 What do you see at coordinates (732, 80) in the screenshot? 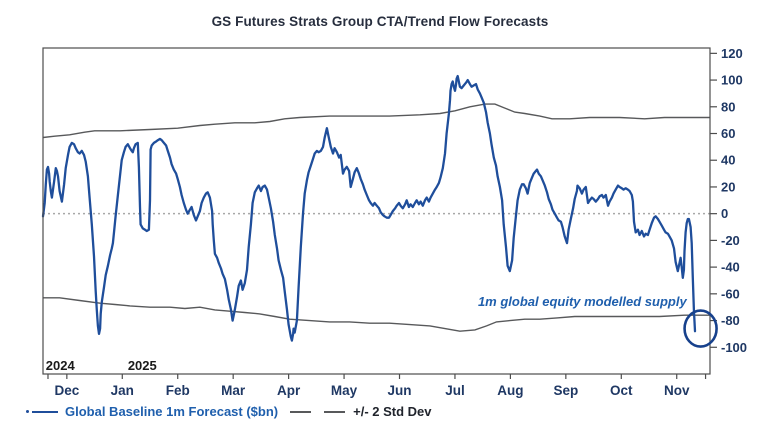
I see `y-tick-label: 100` at bounding box center [732, 80].